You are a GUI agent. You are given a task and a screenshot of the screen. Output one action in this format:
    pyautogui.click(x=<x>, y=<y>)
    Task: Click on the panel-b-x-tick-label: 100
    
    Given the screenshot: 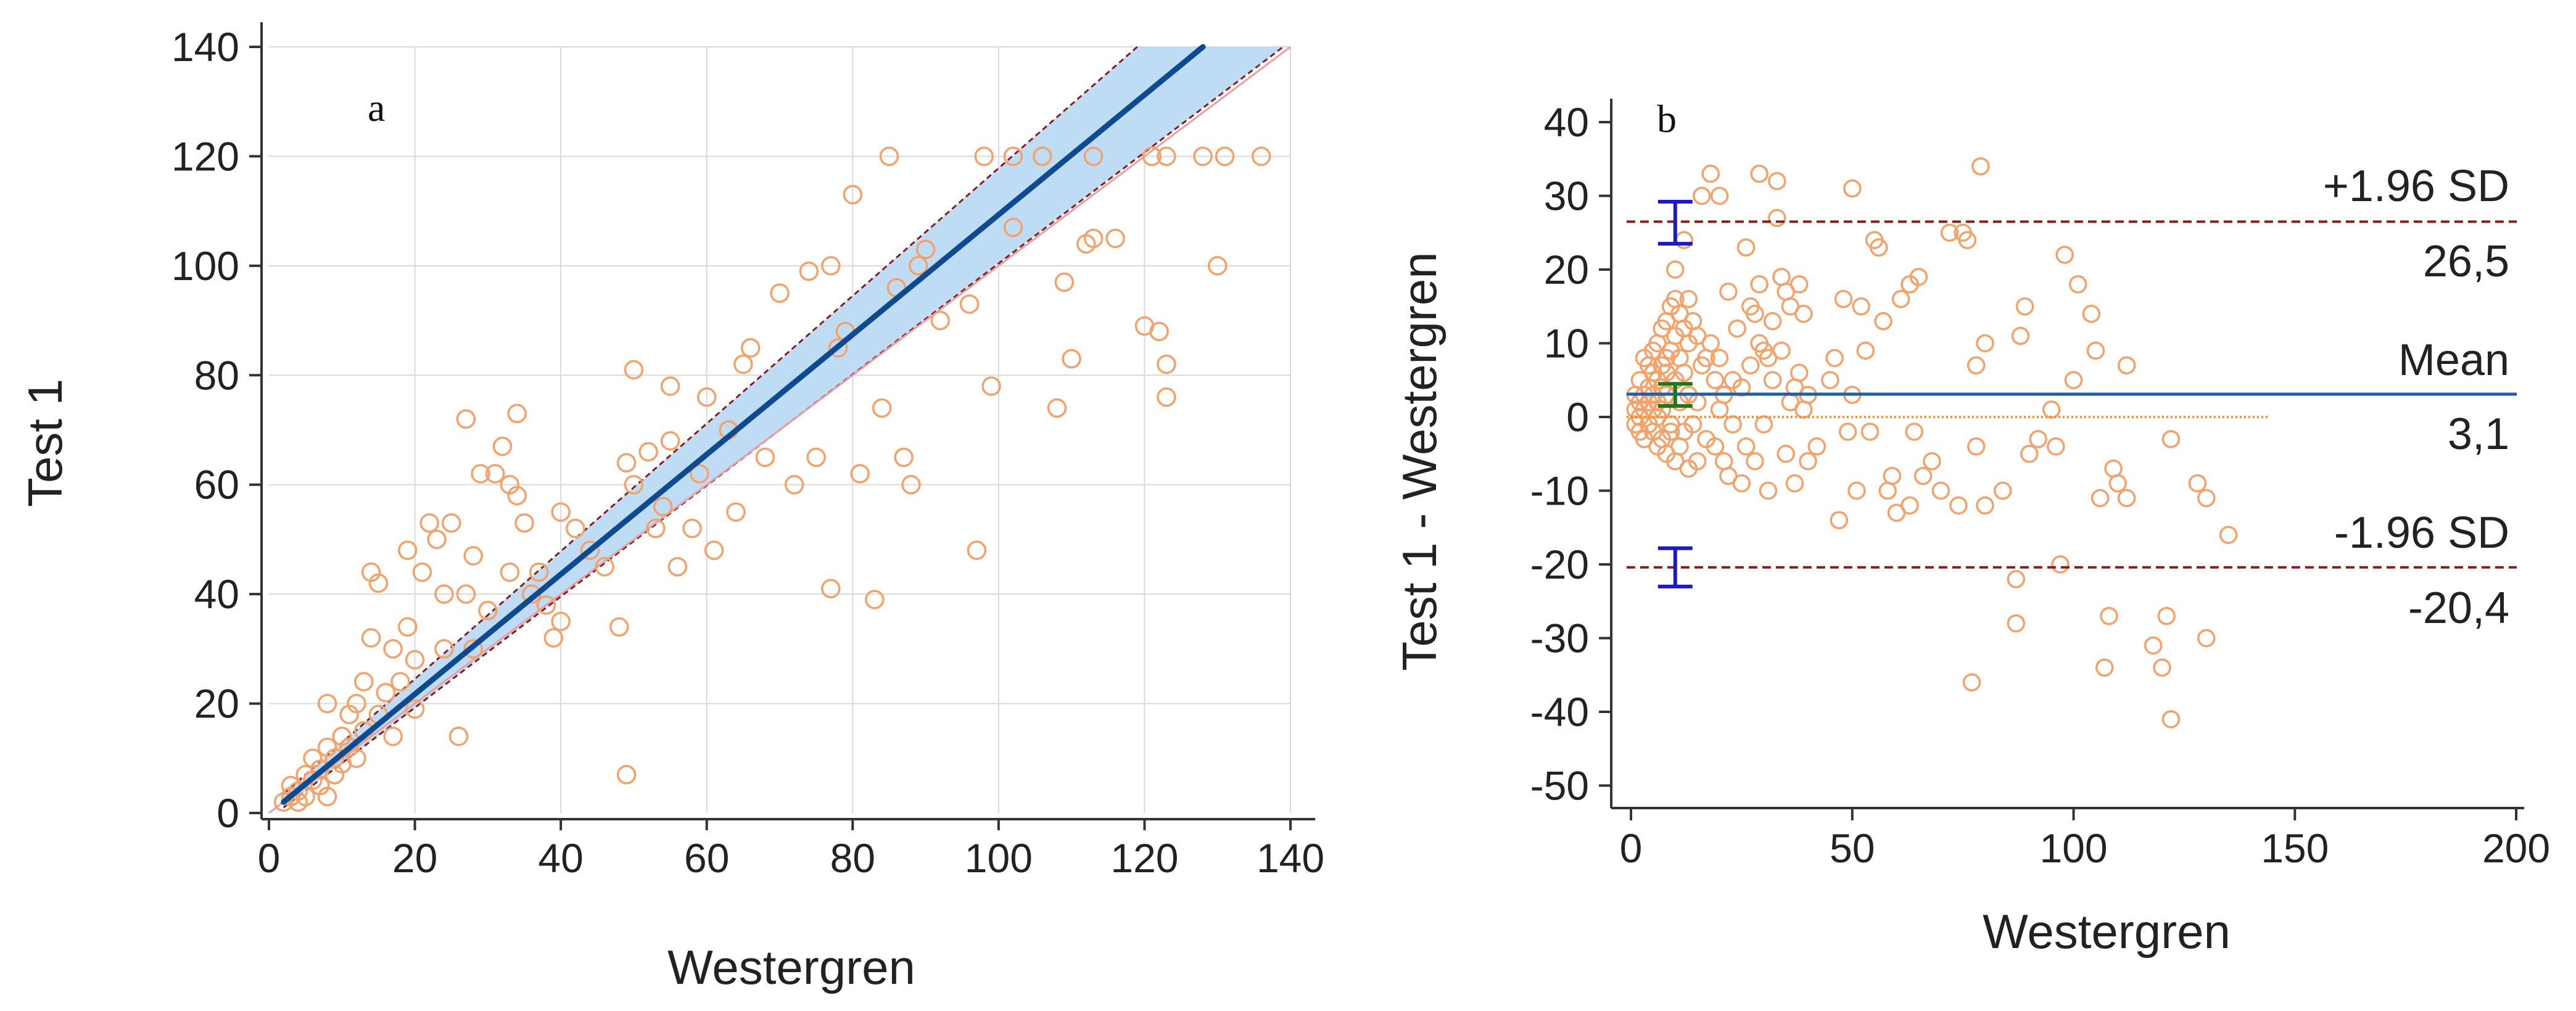 What is the action you would take?
    pyautogui.click(x=2073, y=848)
    